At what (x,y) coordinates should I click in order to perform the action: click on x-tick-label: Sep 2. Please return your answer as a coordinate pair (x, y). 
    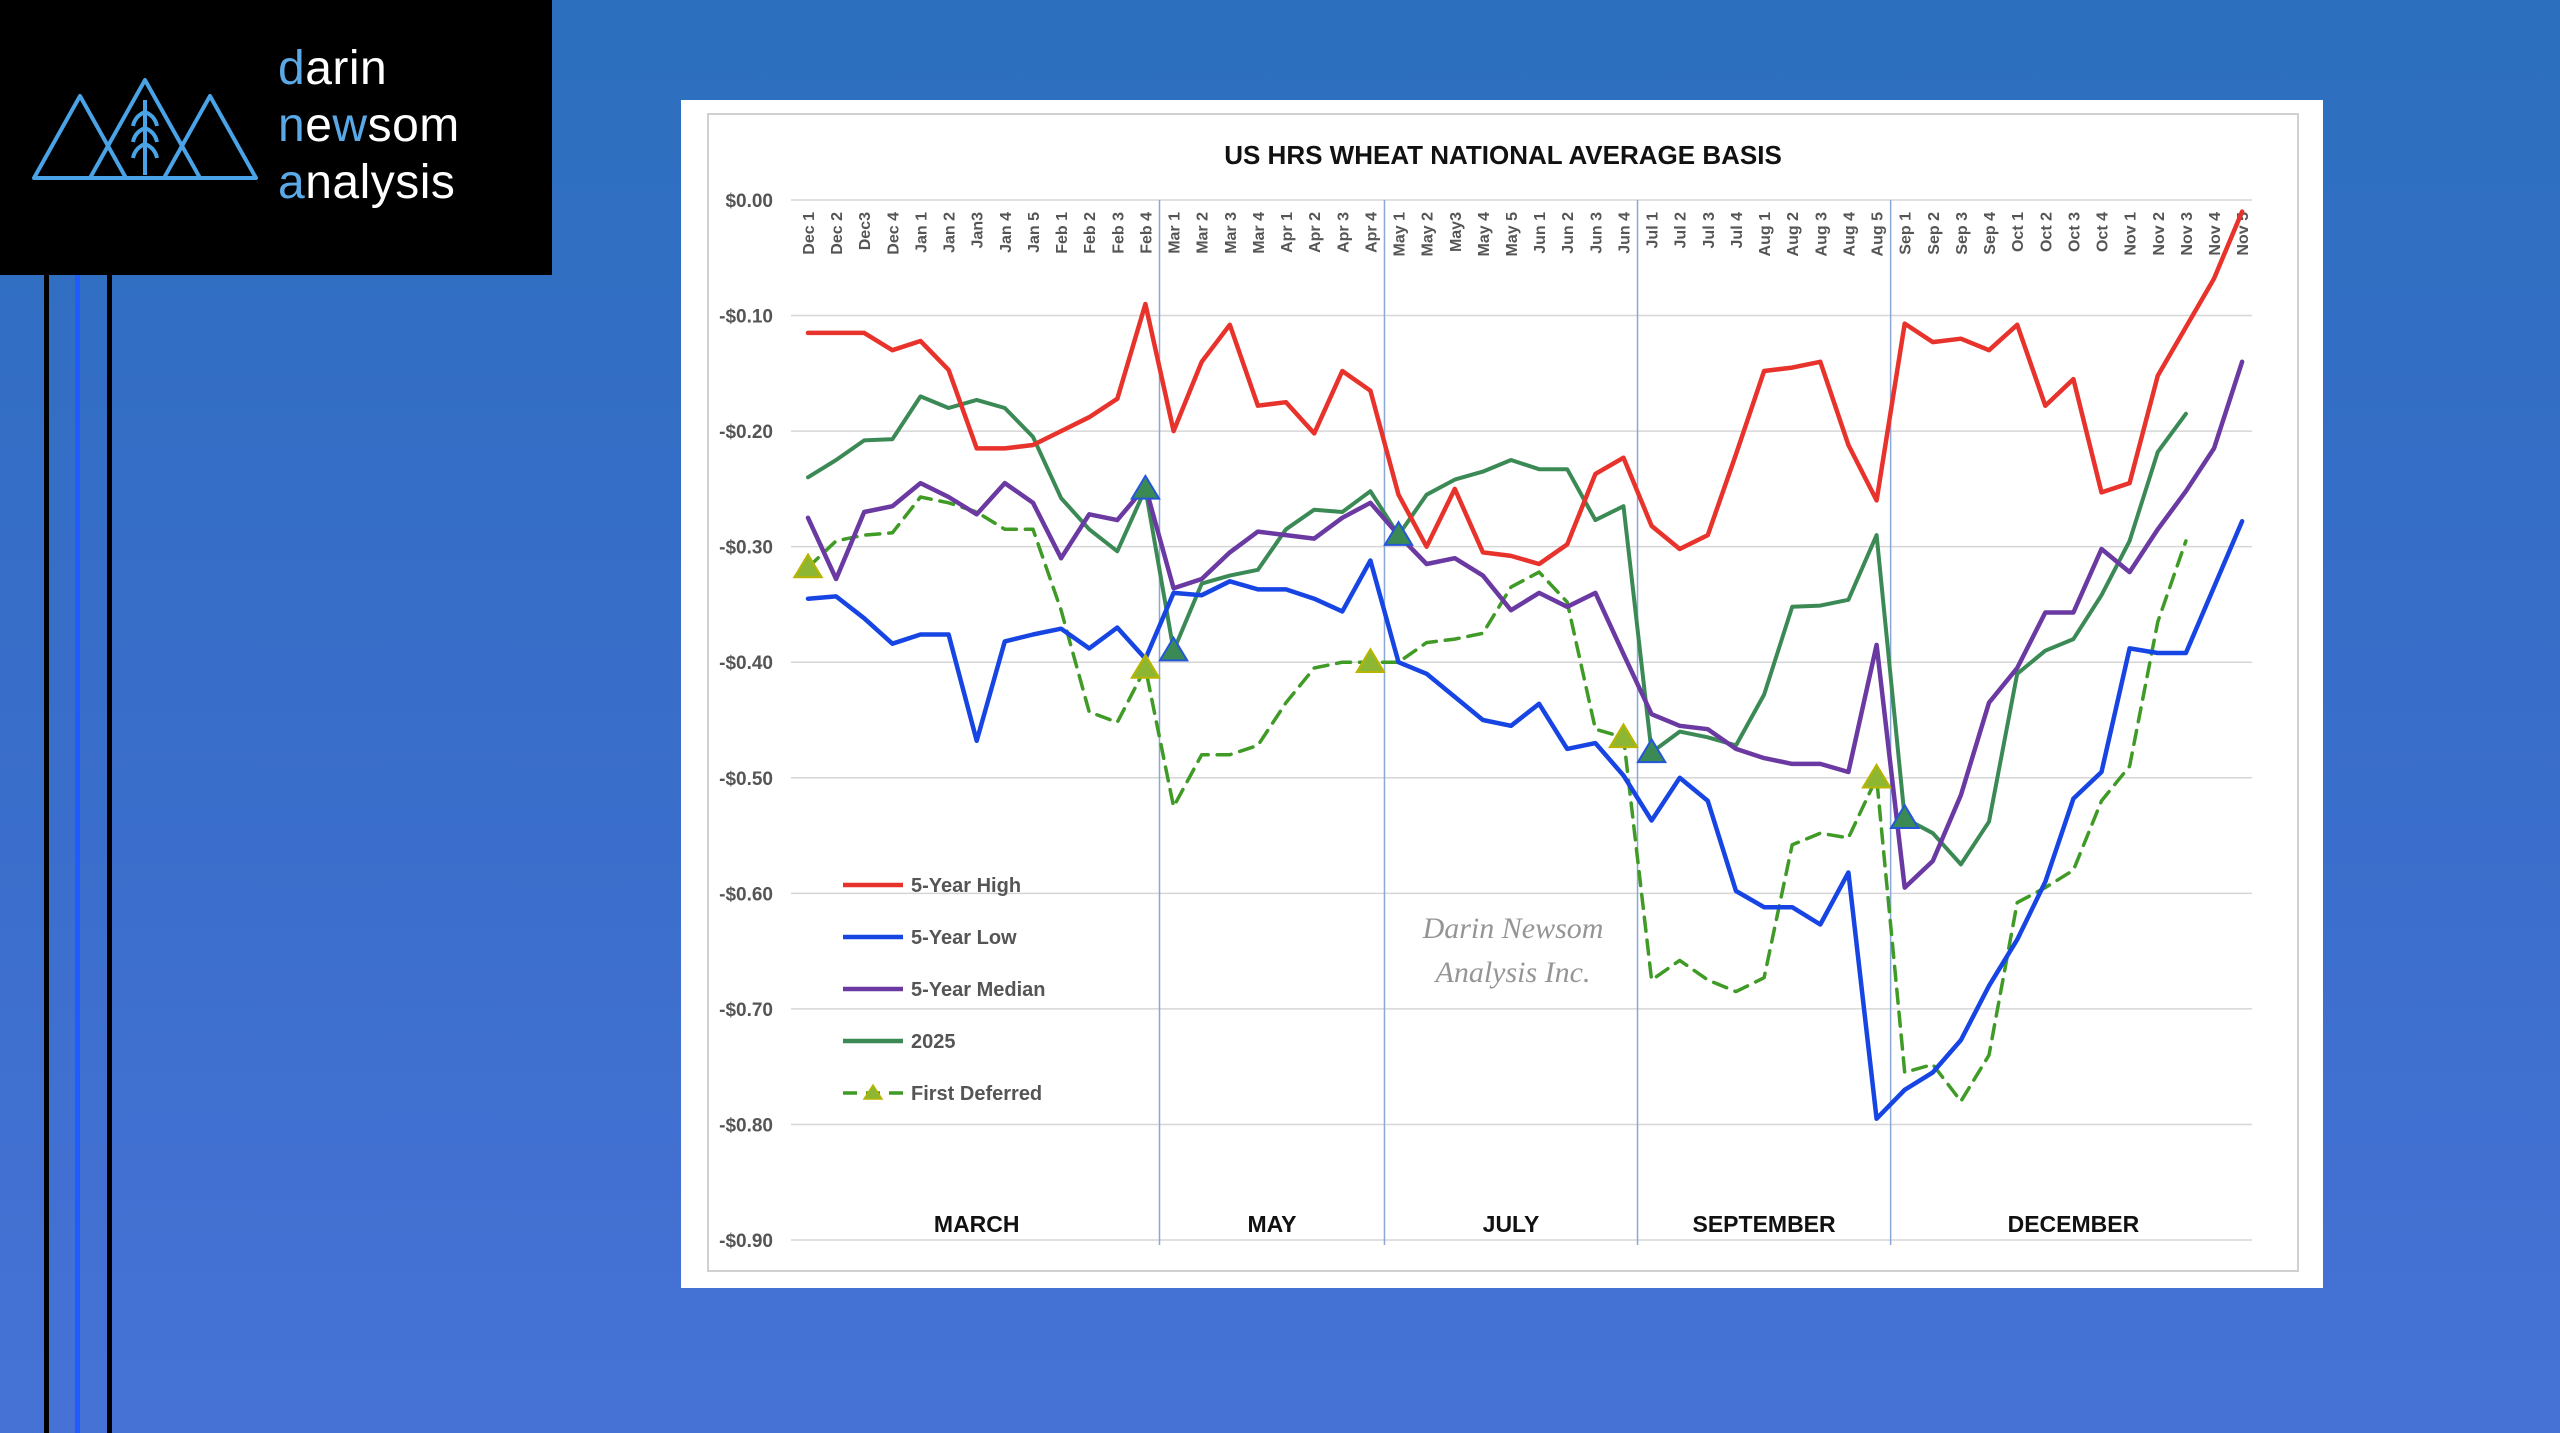
    Looking at the image, I should click on (1934, 233).